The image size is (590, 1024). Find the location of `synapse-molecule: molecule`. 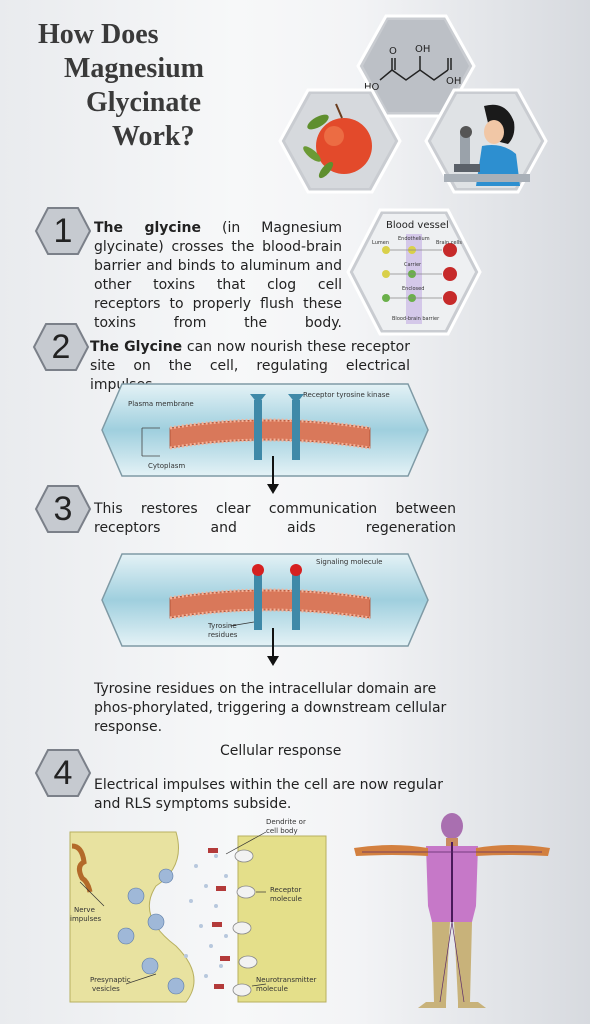

synapse-molecule: molecule is located at coordinates (286, 899).